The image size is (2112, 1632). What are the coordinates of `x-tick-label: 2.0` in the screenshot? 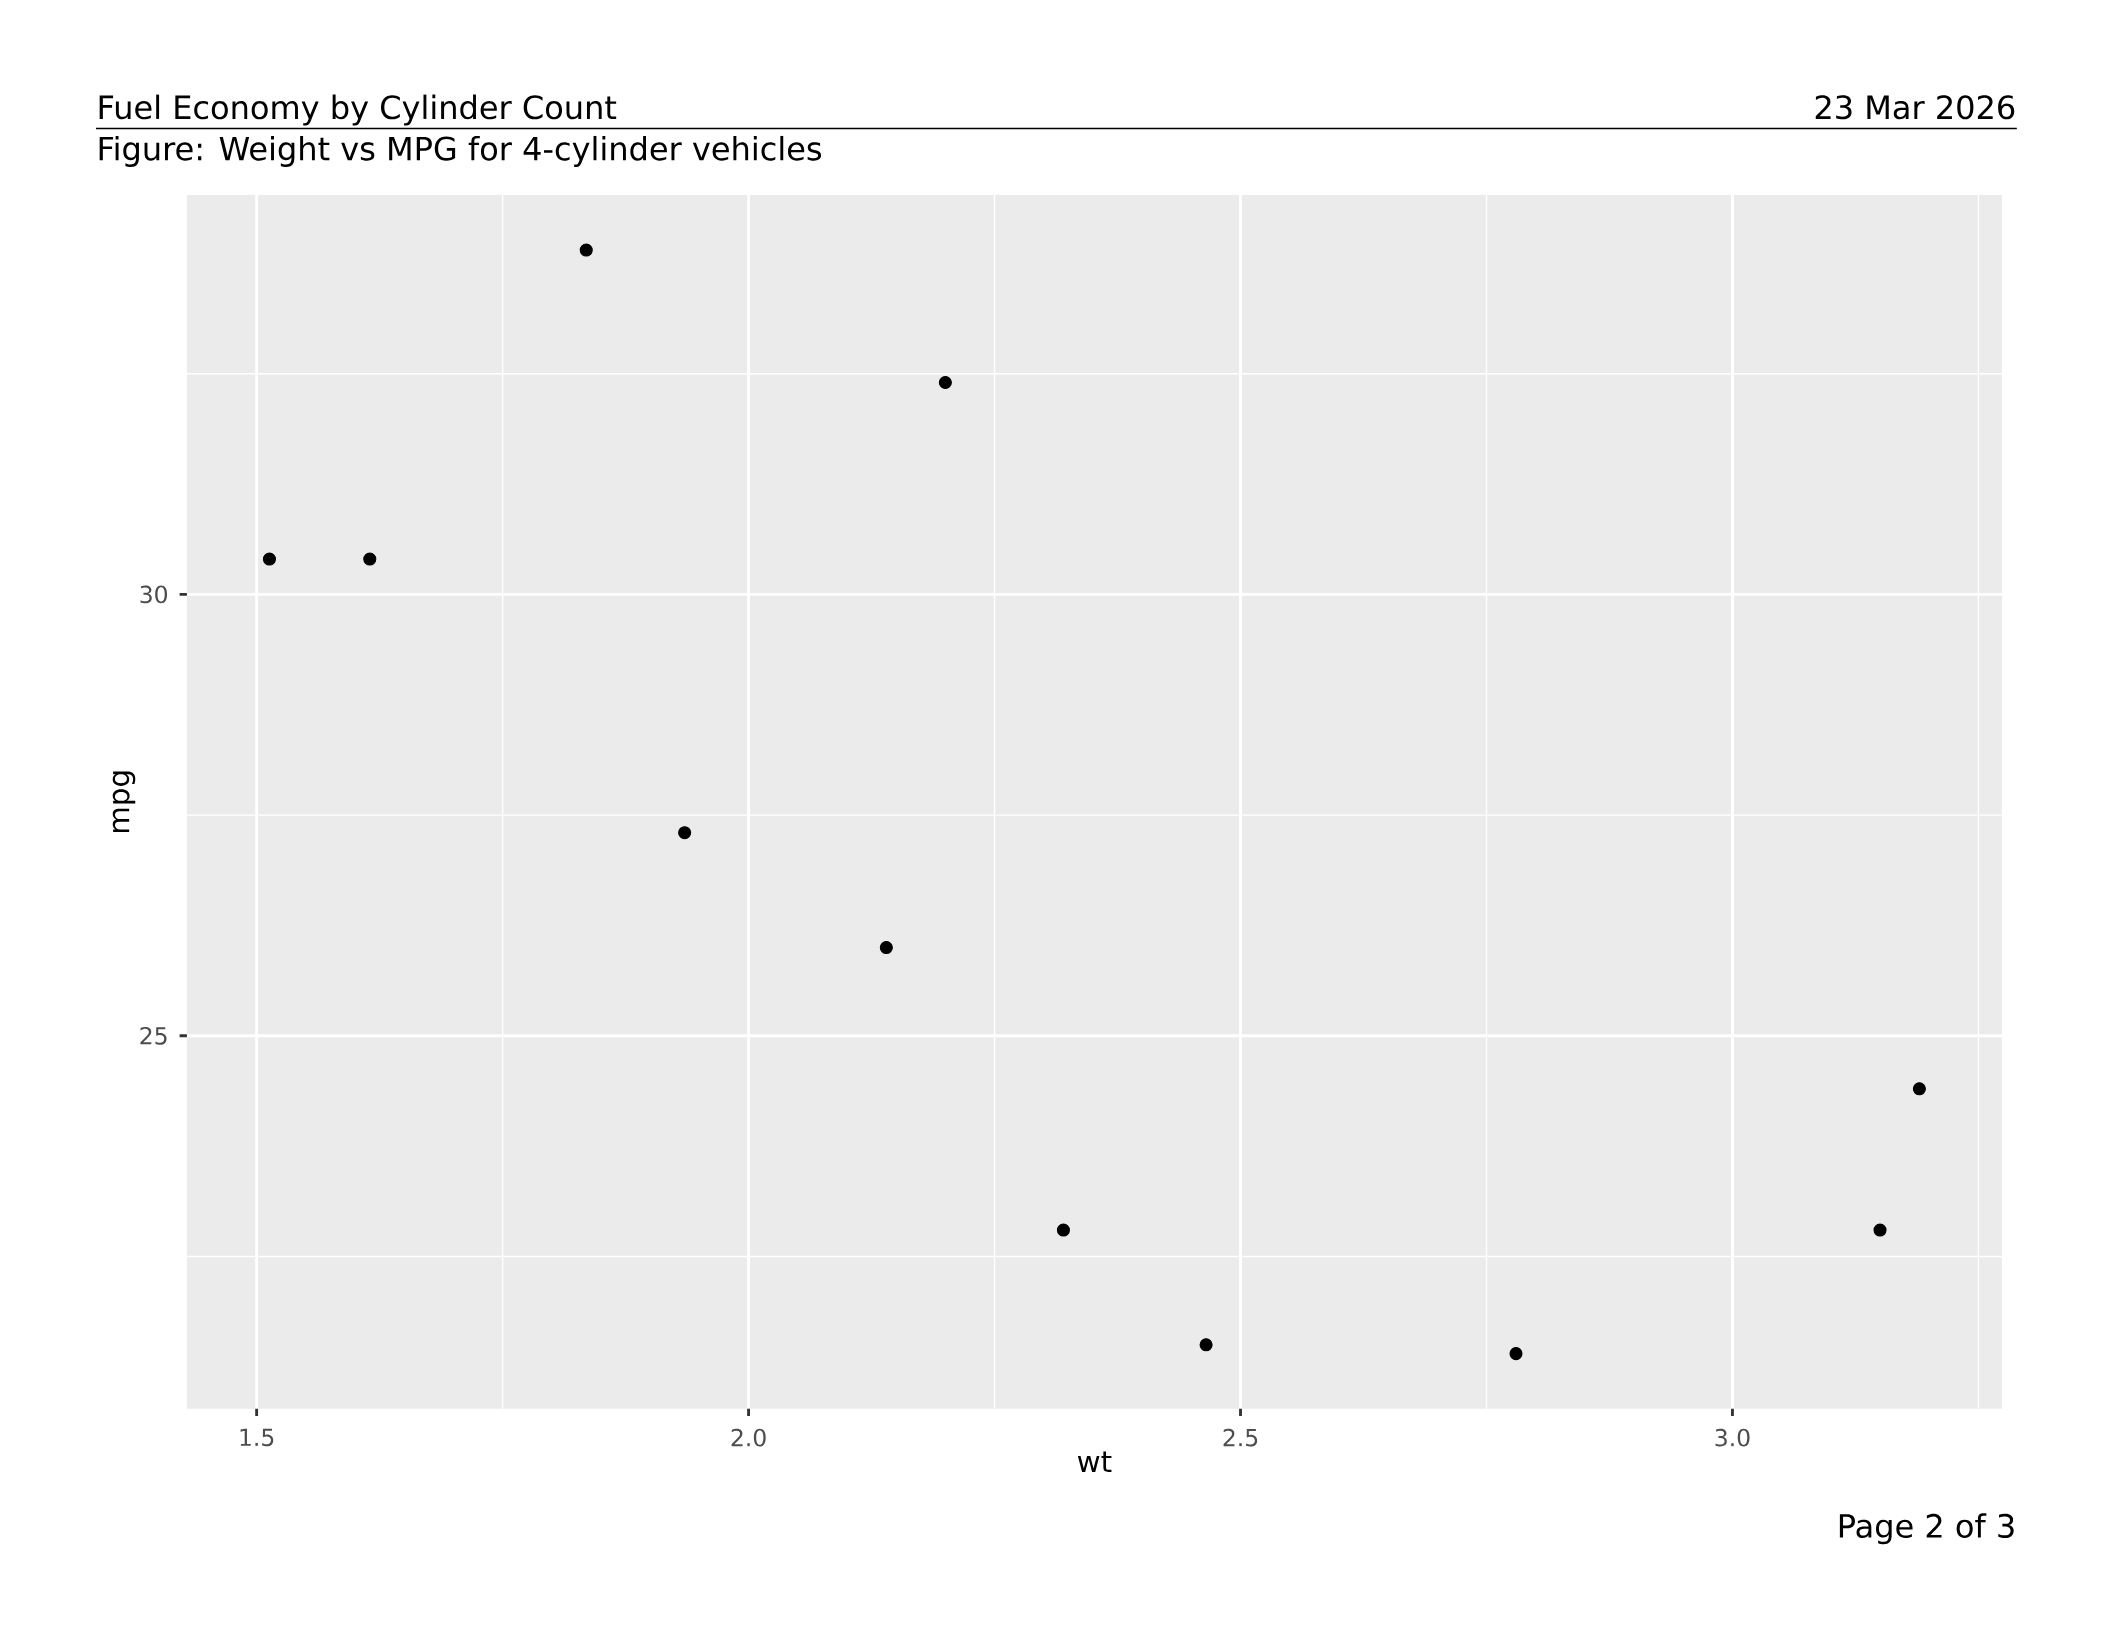 It's located at (748, 1437).